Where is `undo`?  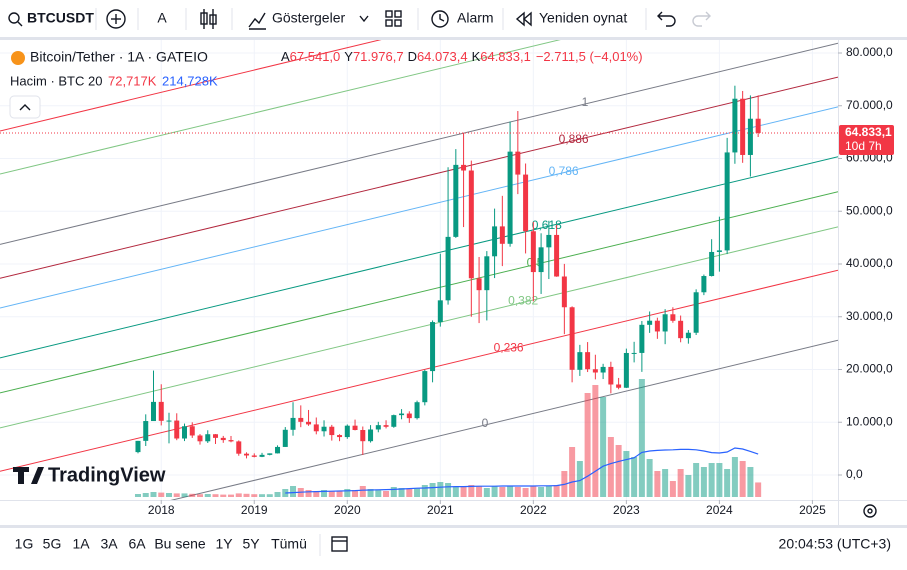 undo is located at coordinates (666, 19).